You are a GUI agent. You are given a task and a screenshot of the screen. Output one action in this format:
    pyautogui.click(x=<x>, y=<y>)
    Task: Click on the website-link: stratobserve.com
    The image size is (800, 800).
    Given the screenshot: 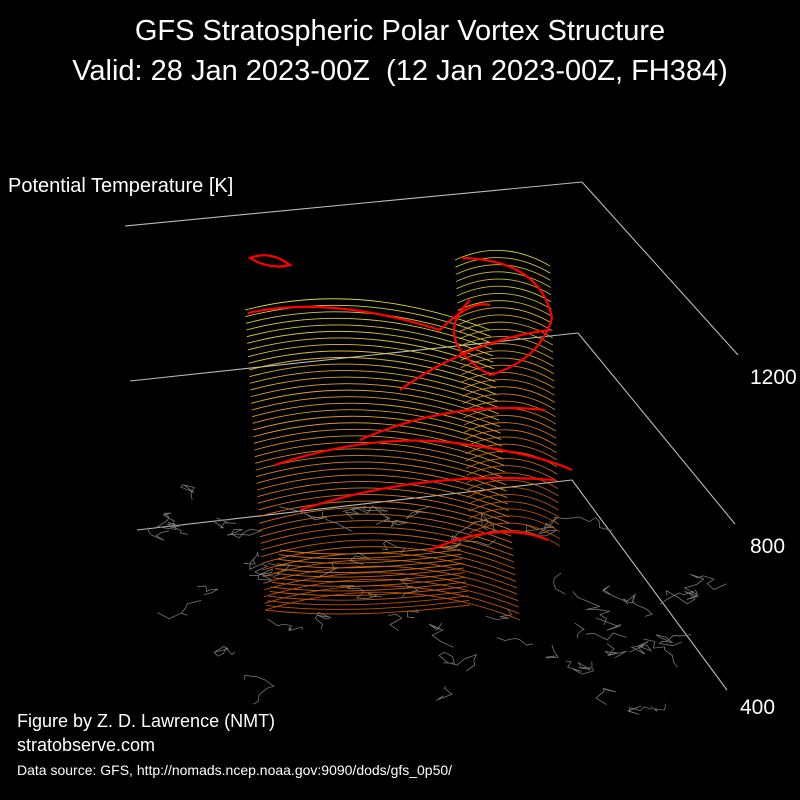 What is the action you would take?
    pyautogui.click(x=86, y=745)
    